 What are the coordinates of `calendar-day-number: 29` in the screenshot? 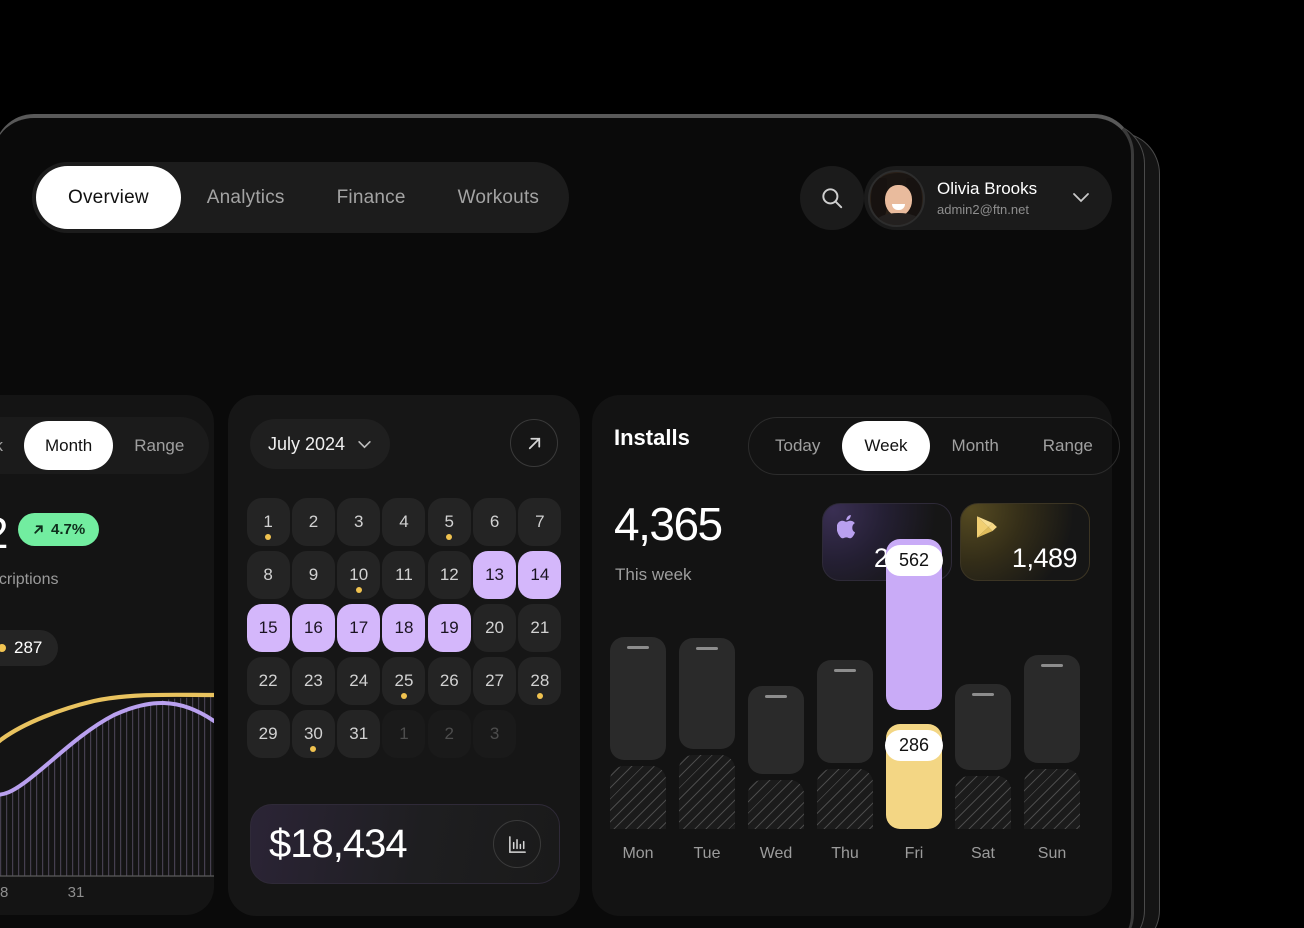 It's located at (268, 733).